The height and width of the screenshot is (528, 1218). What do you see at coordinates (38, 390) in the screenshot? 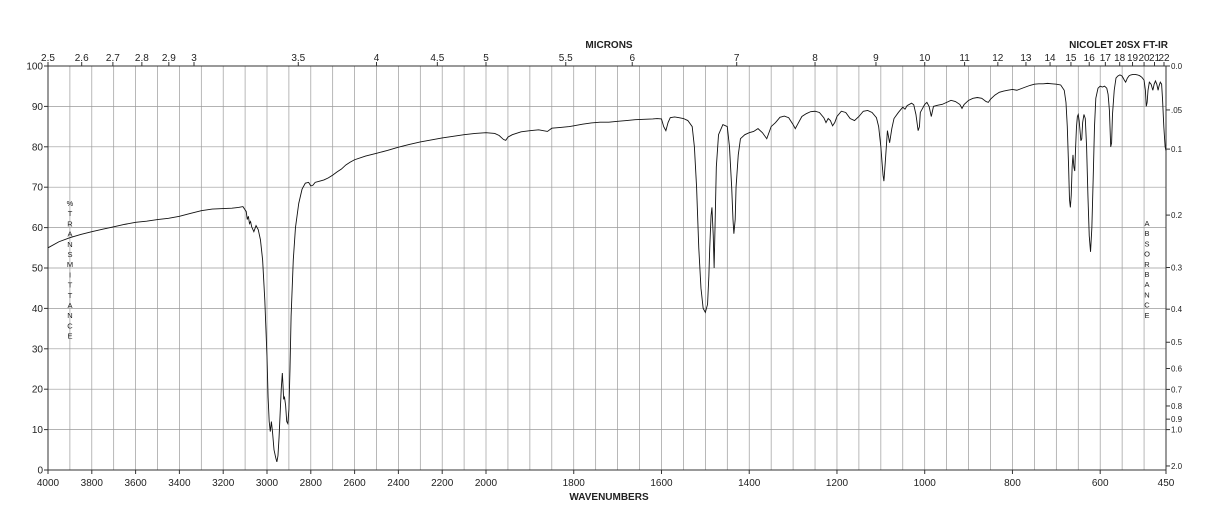
I see `y-tick-label: 20` at bounding box center [38, 390].